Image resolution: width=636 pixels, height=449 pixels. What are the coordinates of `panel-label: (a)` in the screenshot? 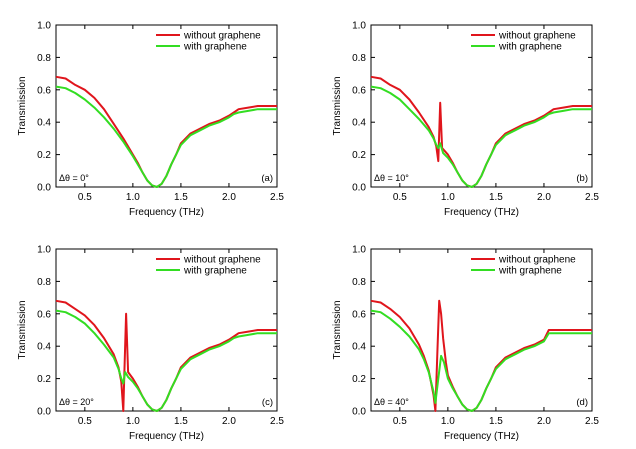 It's located at (267, 178).